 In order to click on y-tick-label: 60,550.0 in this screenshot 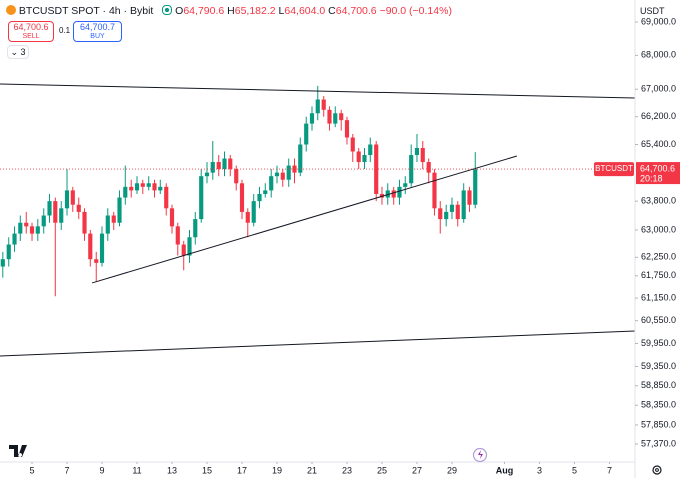, I will do `click(658, 320)`.